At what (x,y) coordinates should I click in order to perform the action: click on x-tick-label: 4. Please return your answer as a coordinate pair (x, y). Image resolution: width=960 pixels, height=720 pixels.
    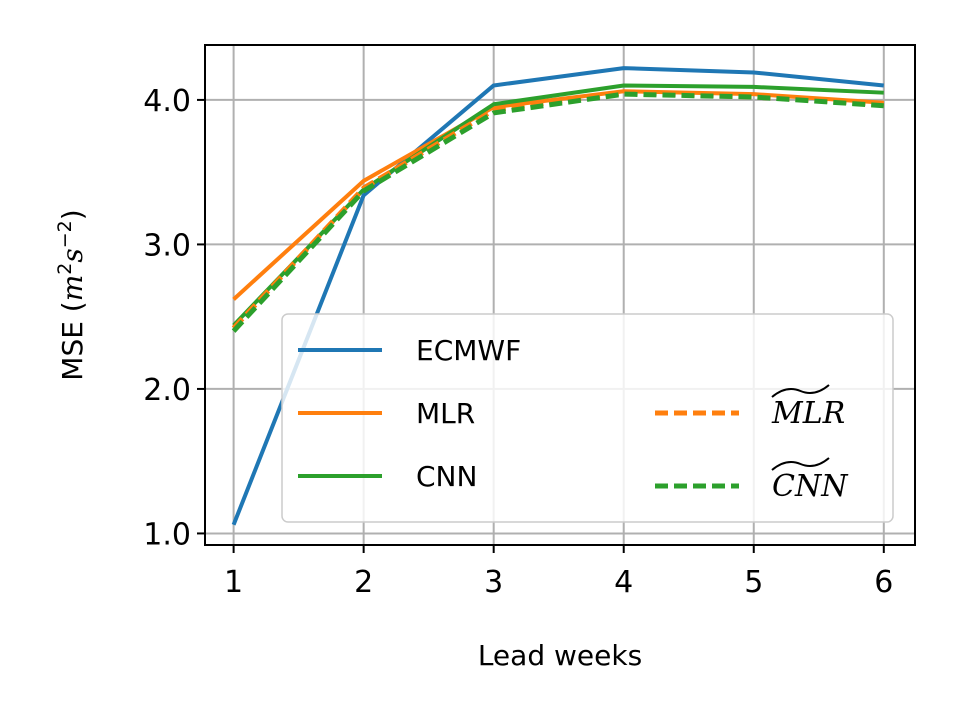
    Looking at the image, I should click on (623, 582).